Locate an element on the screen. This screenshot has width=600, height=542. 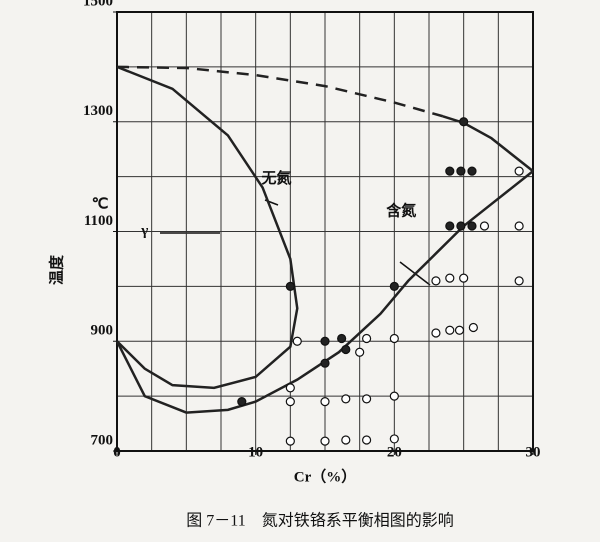
y-tick-label: 900 is located at coordinates (102, 331).